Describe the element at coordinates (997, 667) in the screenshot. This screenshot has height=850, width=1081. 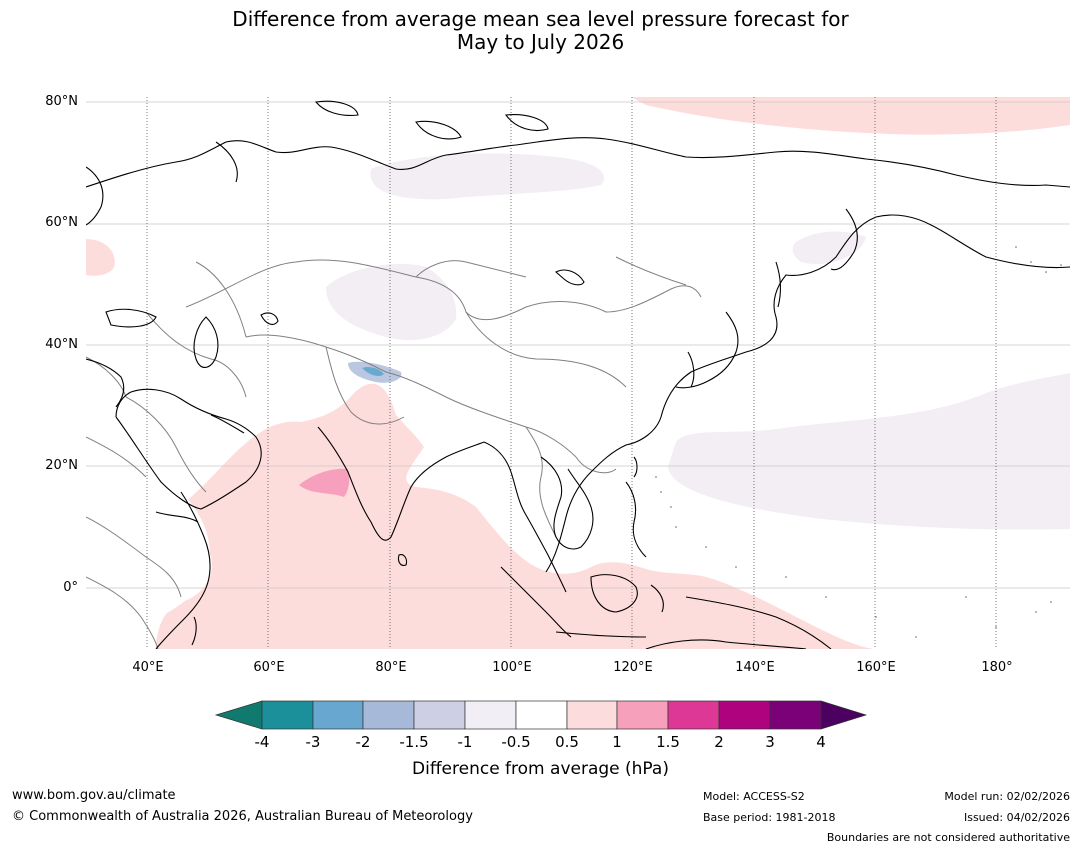
I see `lon-label-180: 180°` at that location.